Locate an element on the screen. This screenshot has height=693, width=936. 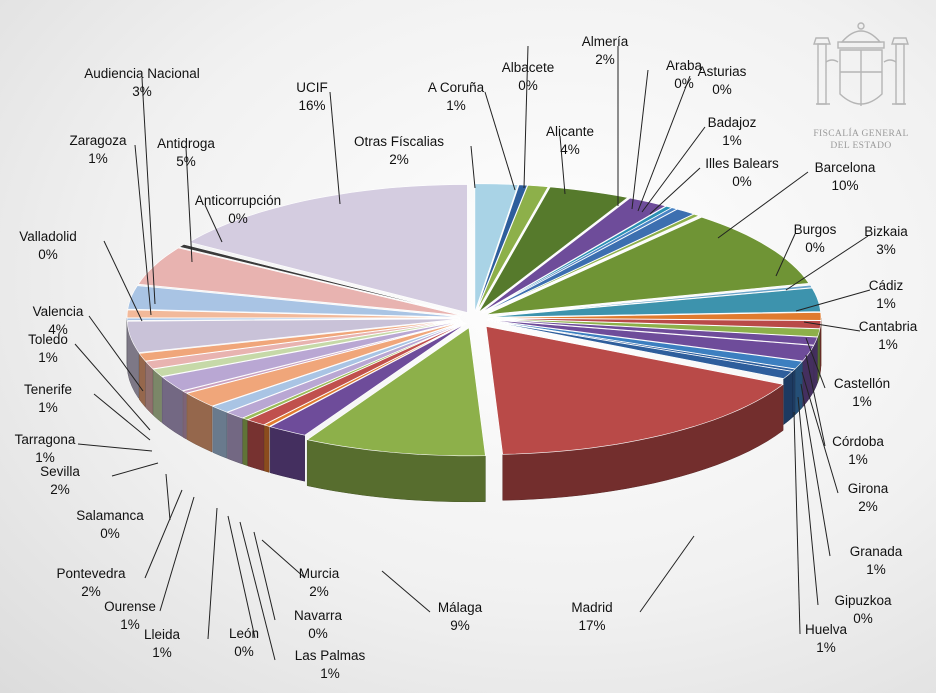
pie-slice-toledo is located at coordinates (299, 340).